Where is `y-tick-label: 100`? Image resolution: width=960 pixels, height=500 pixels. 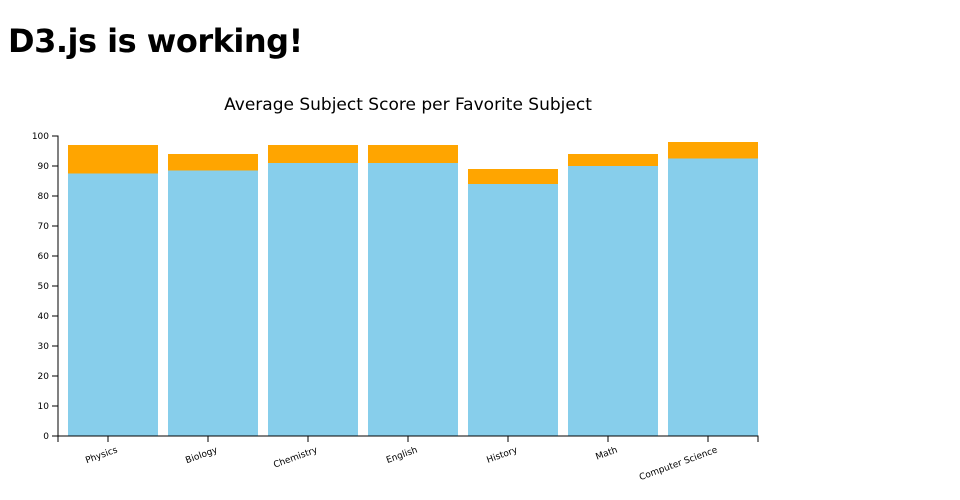 y-tick-label: 100 is located at coordinates (40, 137).